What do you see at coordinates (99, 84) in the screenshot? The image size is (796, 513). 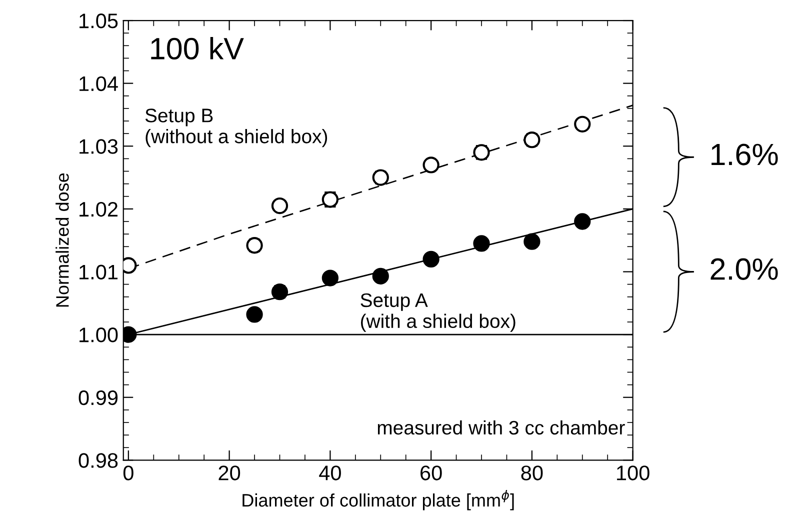 I see `y-tick-label: 1.04` at bounding box center [99, 84].